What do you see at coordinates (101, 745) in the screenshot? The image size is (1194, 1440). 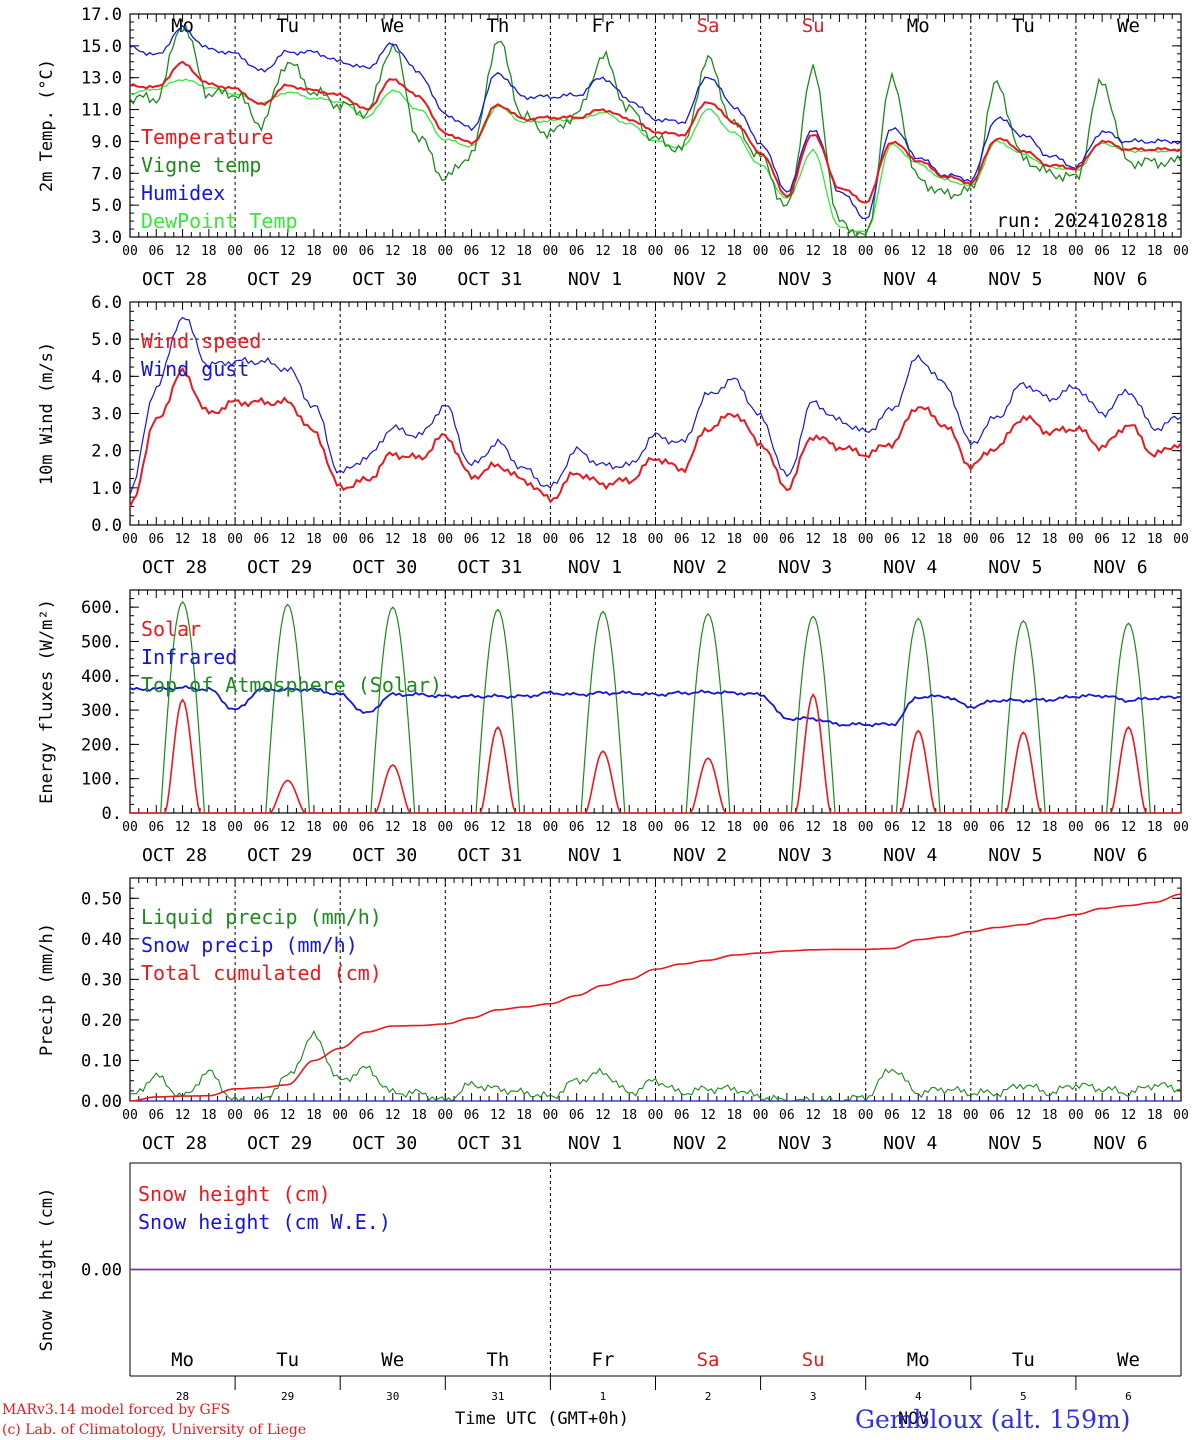 I see `y-tick-label: 200.` at bounding box center [101, 745].